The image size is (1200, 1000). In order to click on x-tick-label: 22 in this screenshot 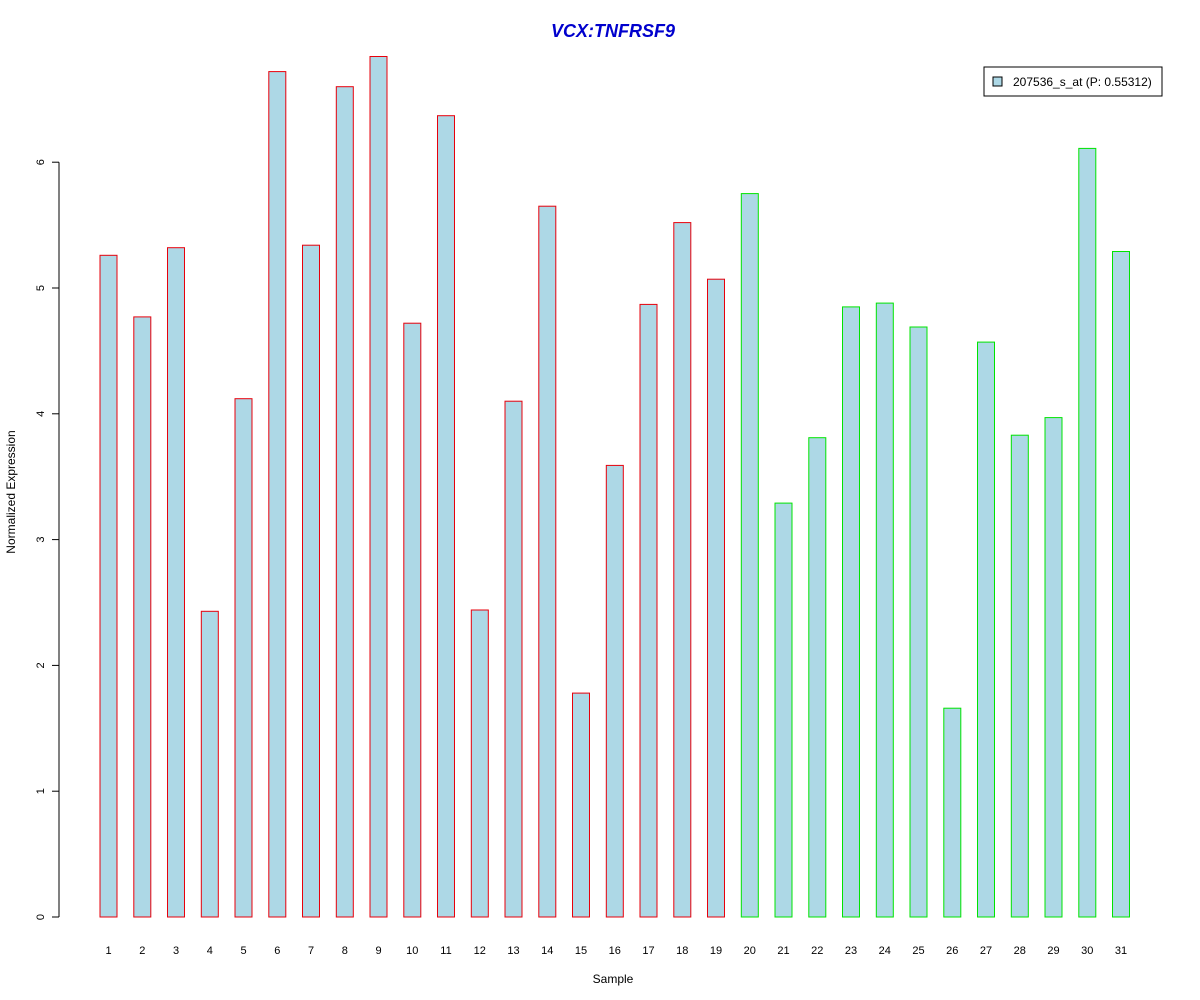, I will do `click(817, 951)`.